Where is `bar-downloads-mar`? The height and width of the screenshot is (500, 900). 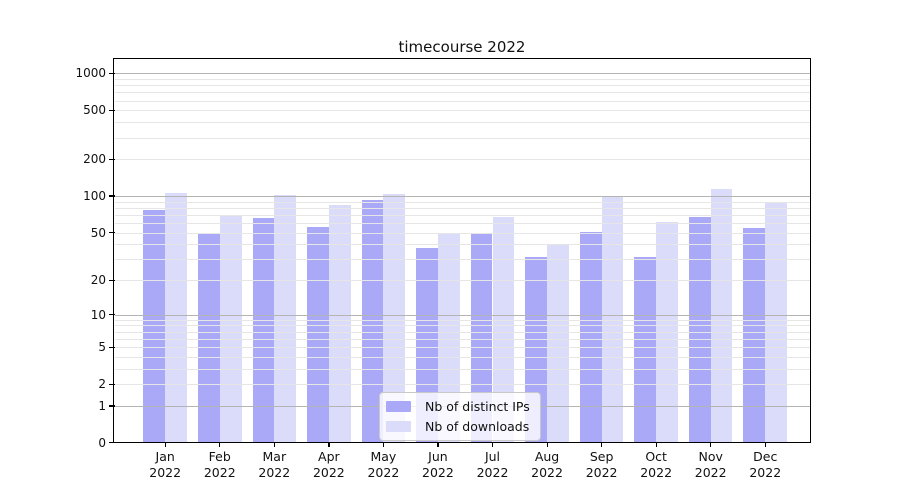
bar-downloads-mar is located at coordinates (285, 319).